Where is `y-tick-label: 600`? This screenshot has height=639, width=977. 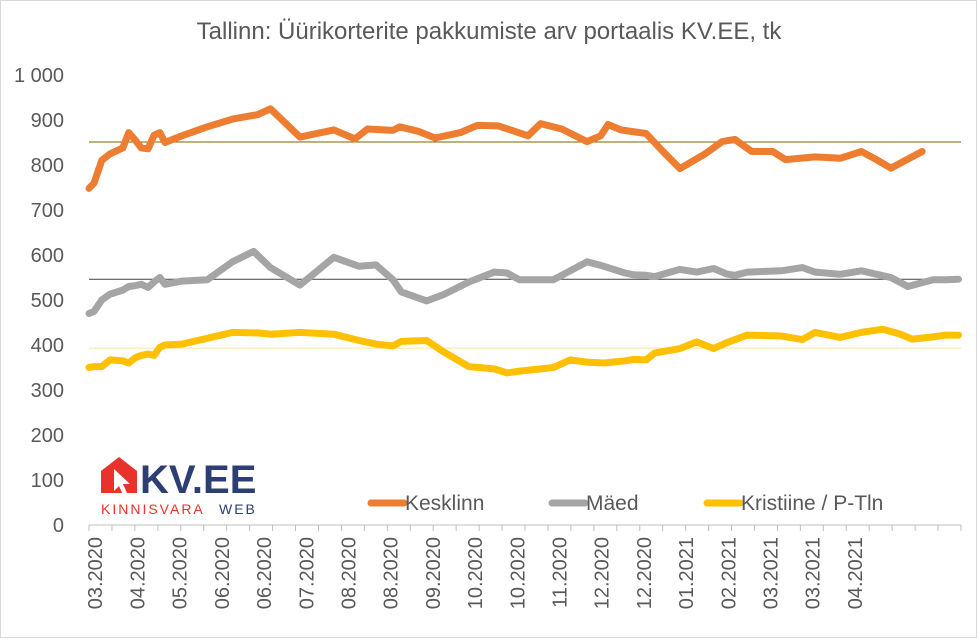 y-tick-label: 600 is located at coordinates (47, 256).